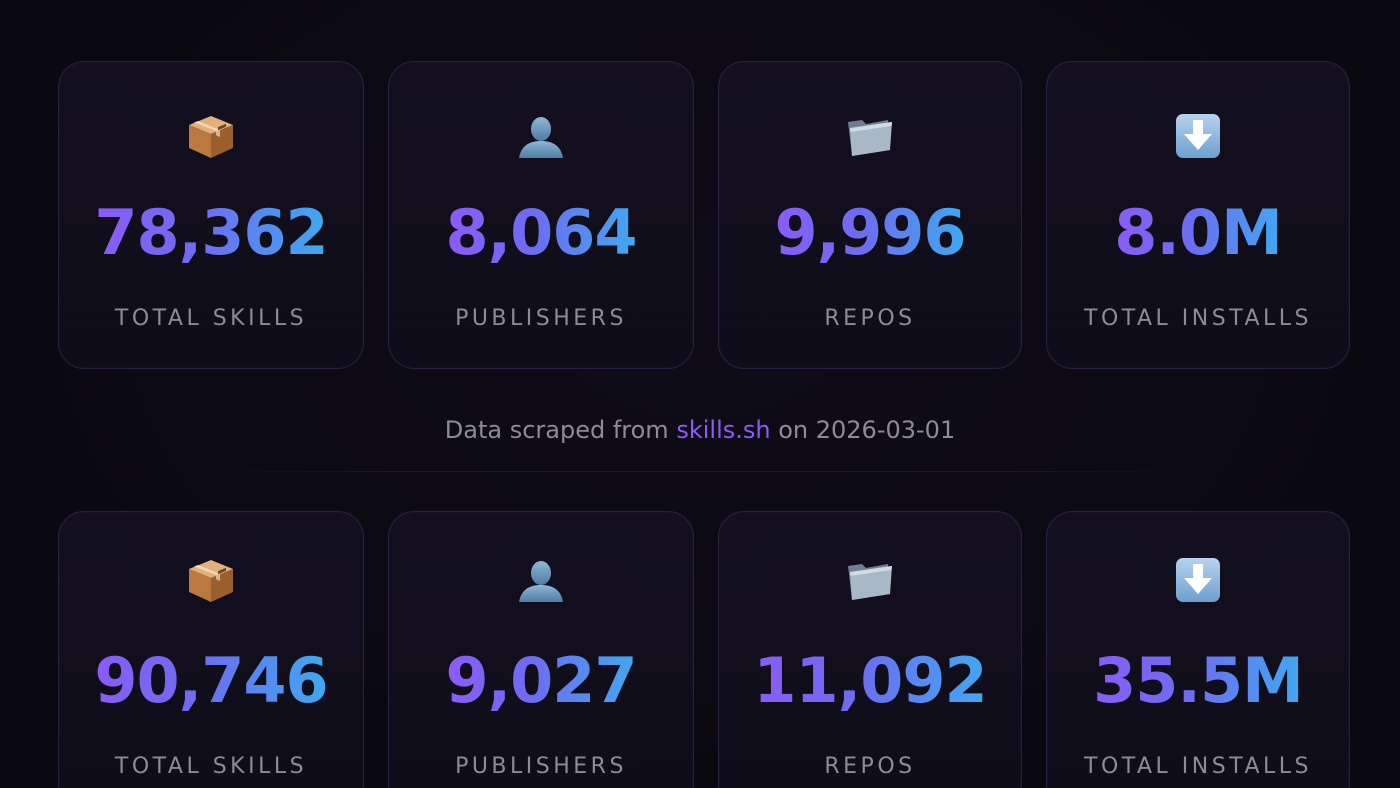  Describe the element at coordinates (1198, 680) in the screenshot. I see `stat-value: 35.5M` at that location.